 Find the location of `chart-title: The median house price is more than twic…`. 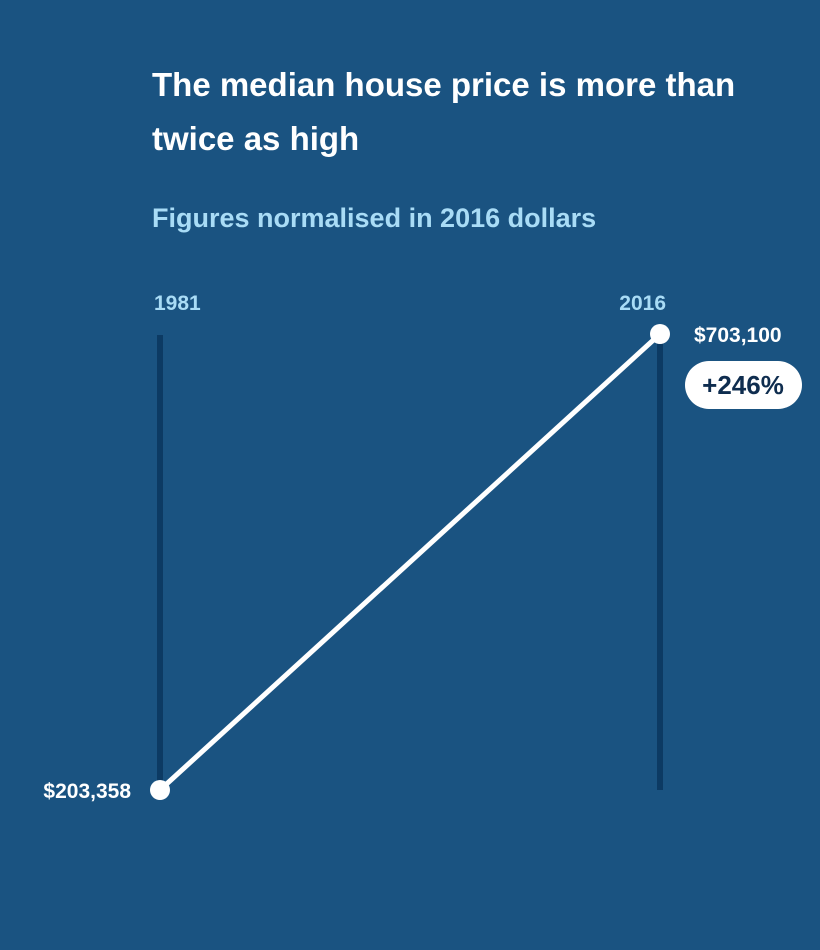

chart-title: The median house price is more than twic… is located at coordinates (444, 111).